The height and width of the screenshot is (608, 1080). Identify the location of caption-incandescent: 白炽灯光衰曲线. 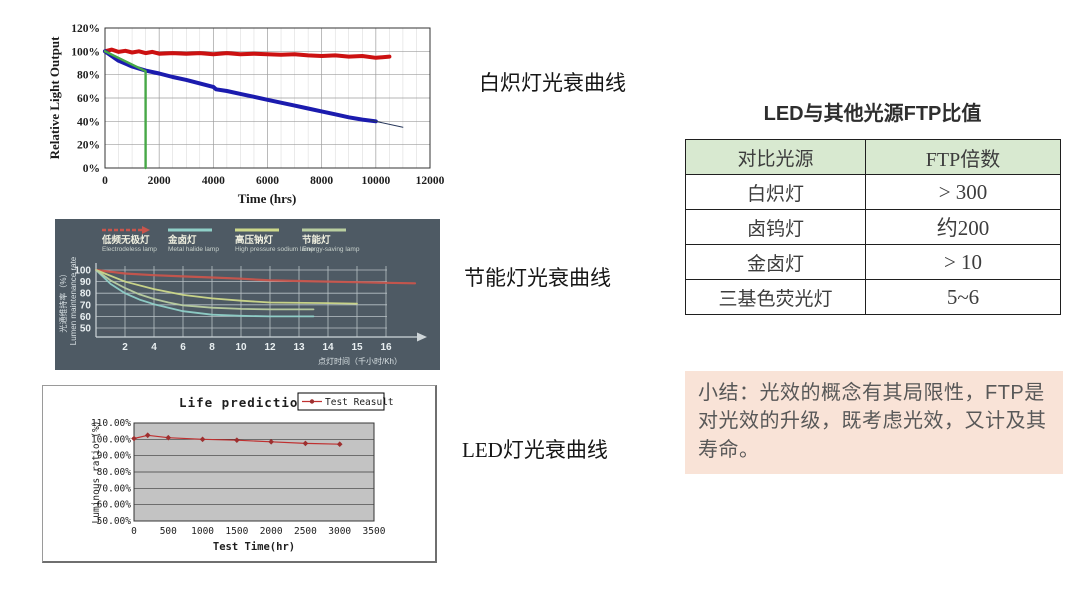
(552, 83).